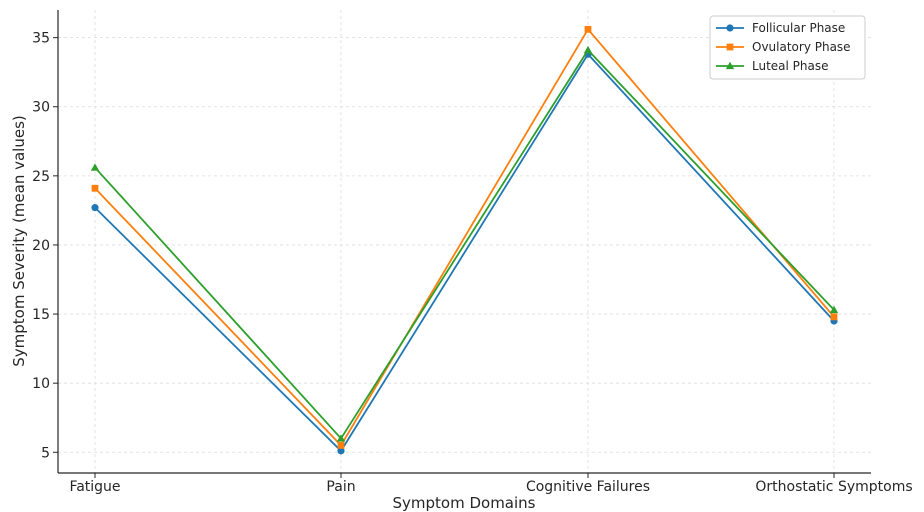  What do you see at coordinates (41, 177) in the screenshot?
I see `y-tick-label: 25` at bounding box center [41, 177].